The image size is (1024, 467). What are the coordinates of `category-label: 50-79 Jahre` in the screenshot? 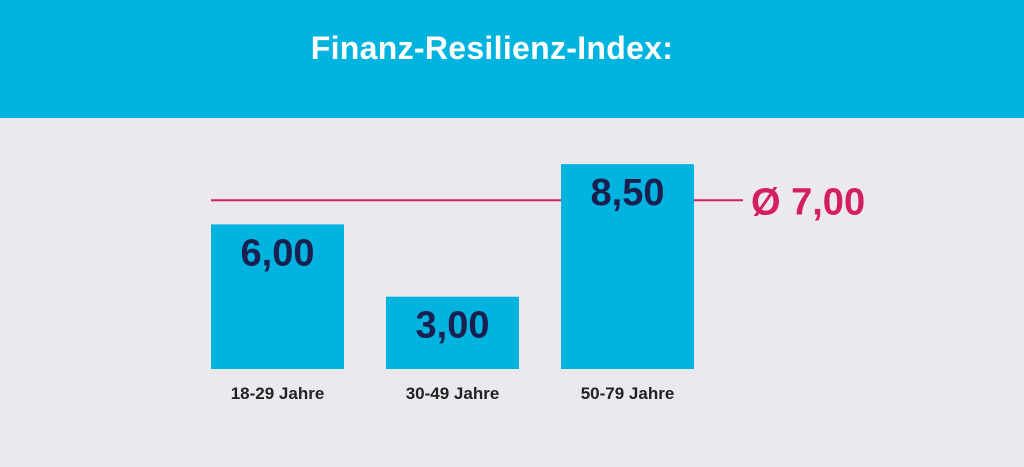 It's located at (628, 393).